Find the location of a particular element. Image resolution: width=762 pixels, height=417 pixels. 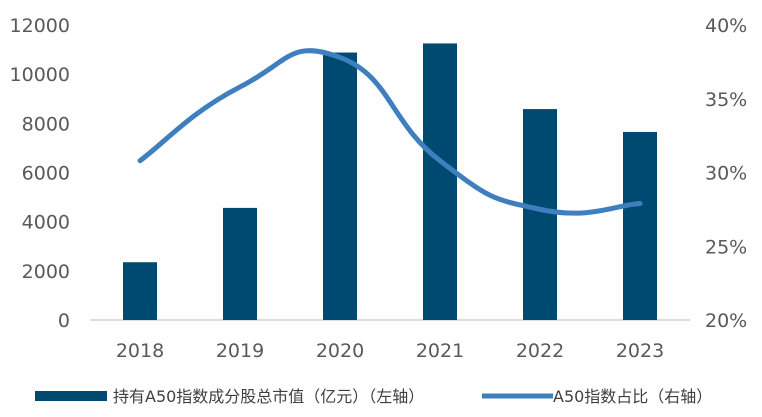

left-tick-label: 12000 is located at coordinates (40, 26).